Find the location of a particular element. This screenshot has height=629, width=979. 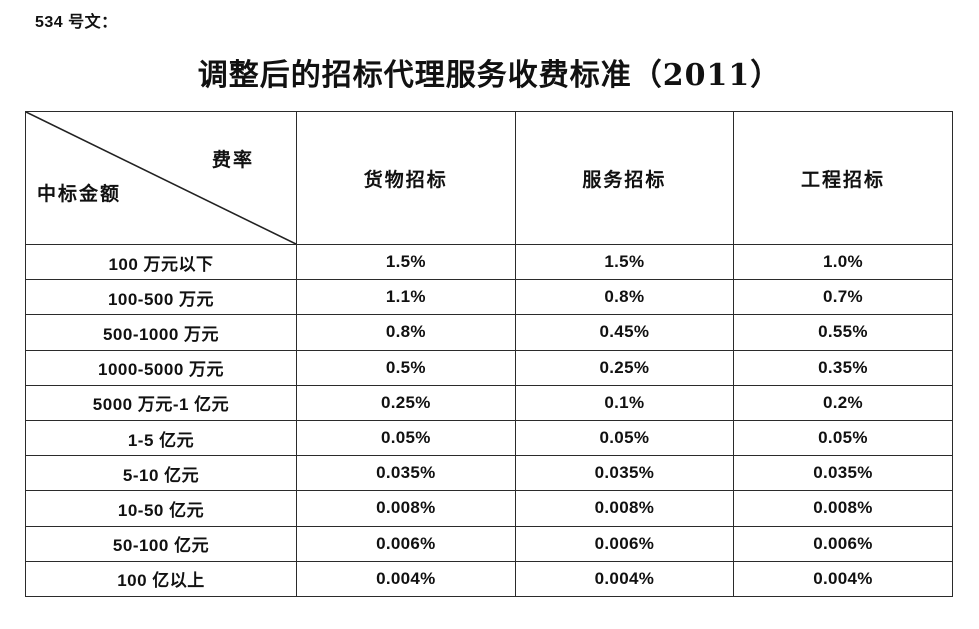

amount-range-cell: 100-500 万元 is located at coordinates (161, 297).